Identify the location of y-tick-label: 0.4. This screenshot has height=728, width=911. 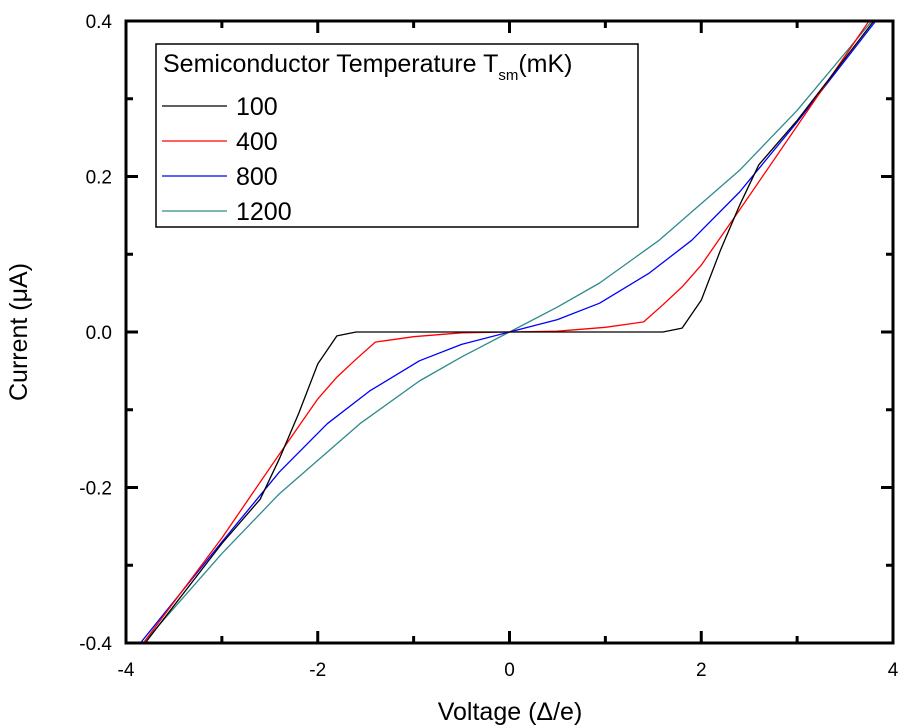
(99, 22).